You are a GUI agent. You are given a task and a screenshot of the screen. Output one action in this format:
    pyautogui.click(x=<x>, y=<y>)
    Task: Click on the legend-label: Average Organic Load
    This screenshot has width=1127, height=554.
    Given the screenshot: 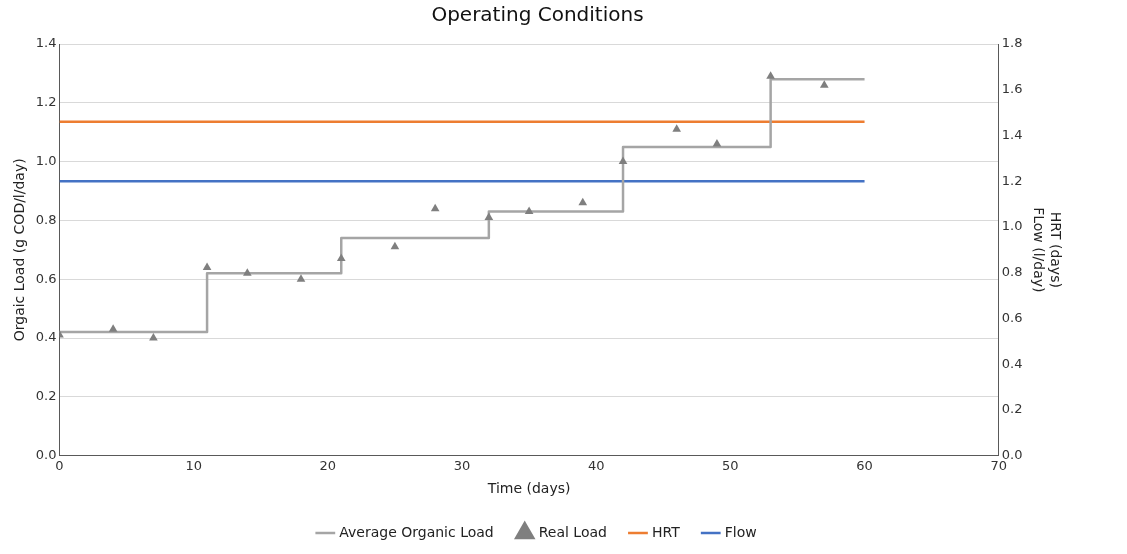 What is the action you would take?
    pyautogui.click(x=416, y=531)
    